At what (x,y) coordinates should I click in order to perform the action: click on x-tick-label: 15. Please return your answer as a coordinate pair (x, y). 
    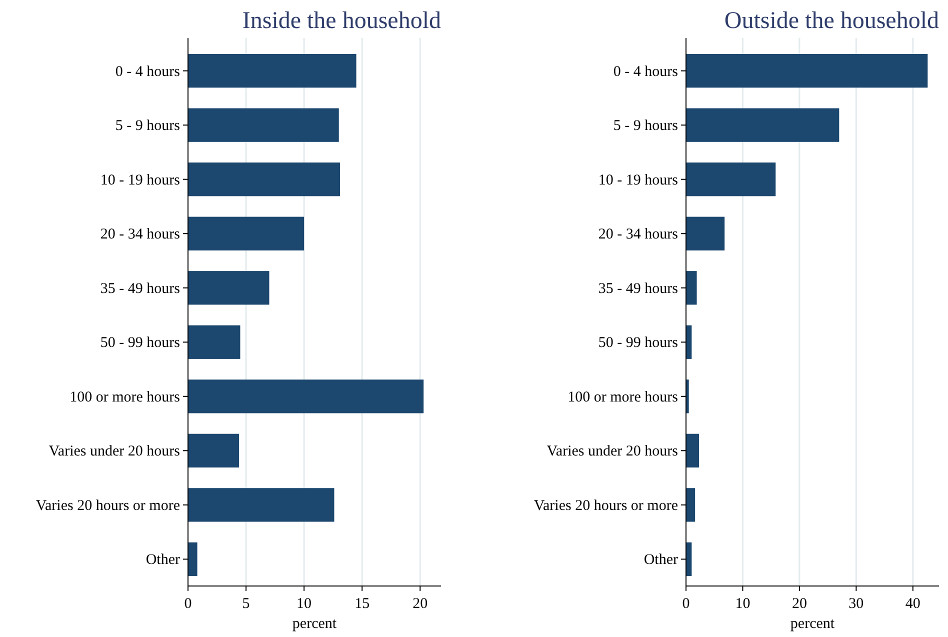
    Looking at the image, I should click on (362, 604).